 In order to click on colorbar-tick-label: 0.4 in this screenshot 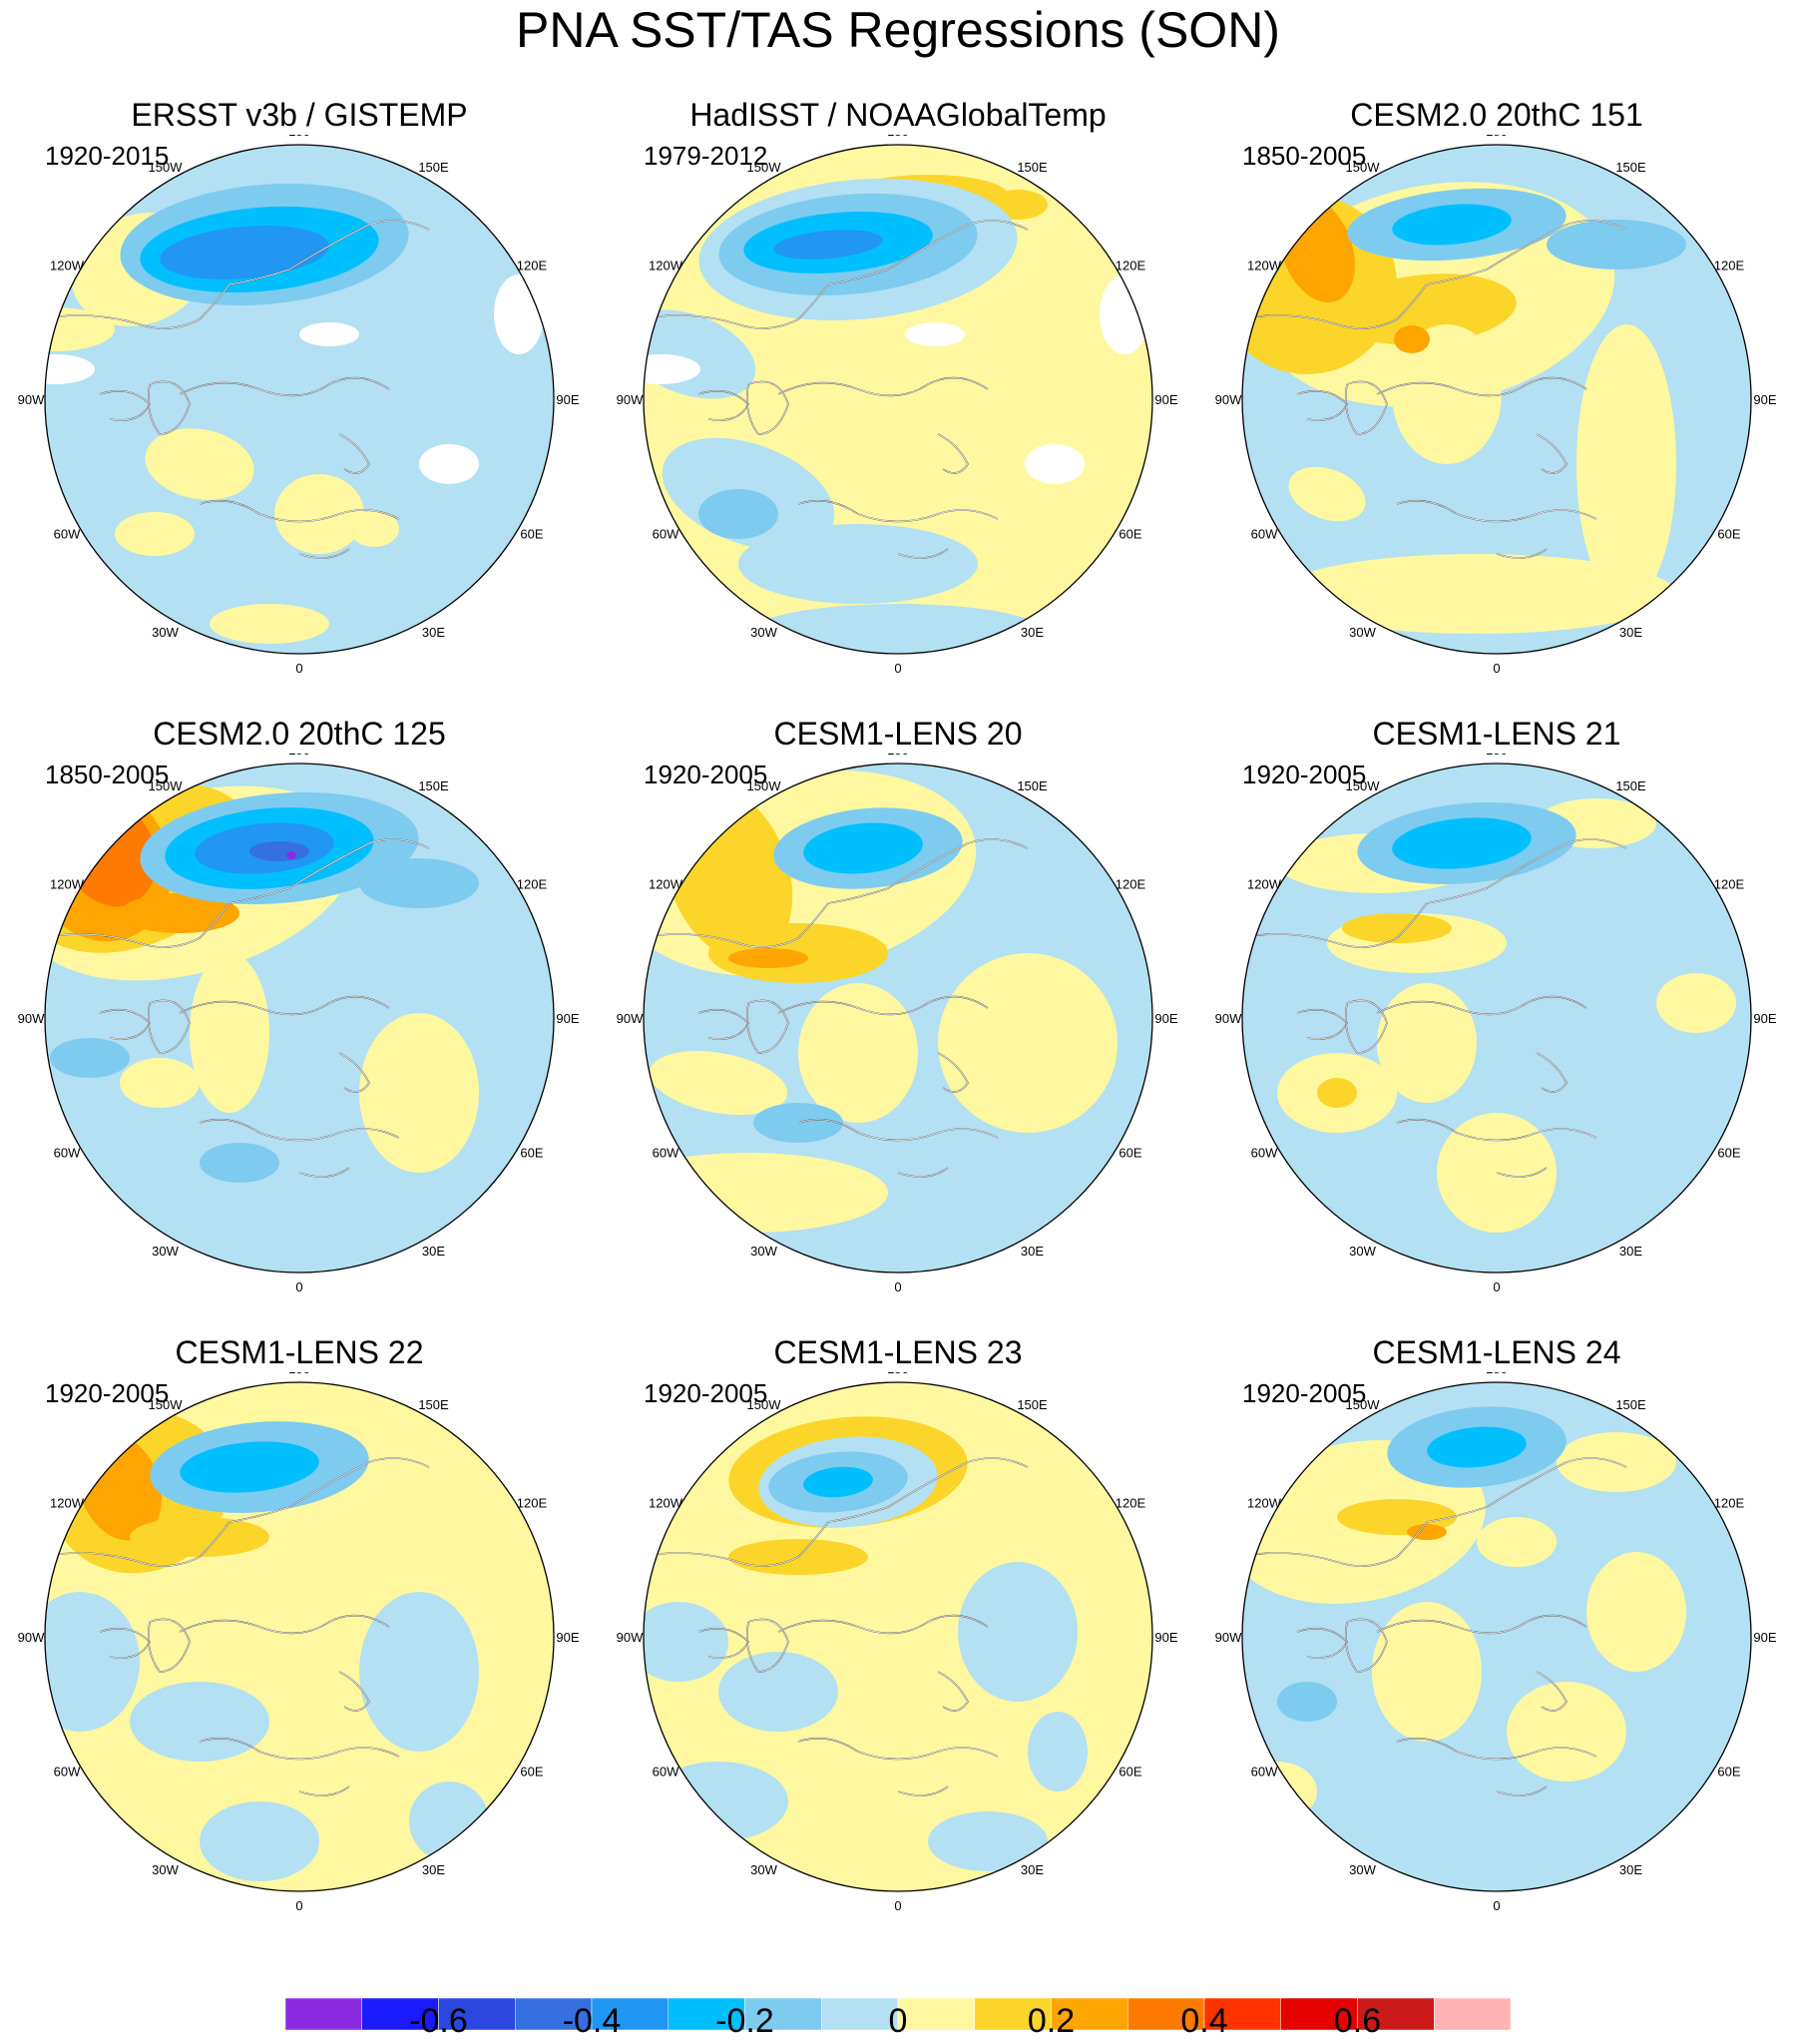, I will do `click(1204, 2021)`.